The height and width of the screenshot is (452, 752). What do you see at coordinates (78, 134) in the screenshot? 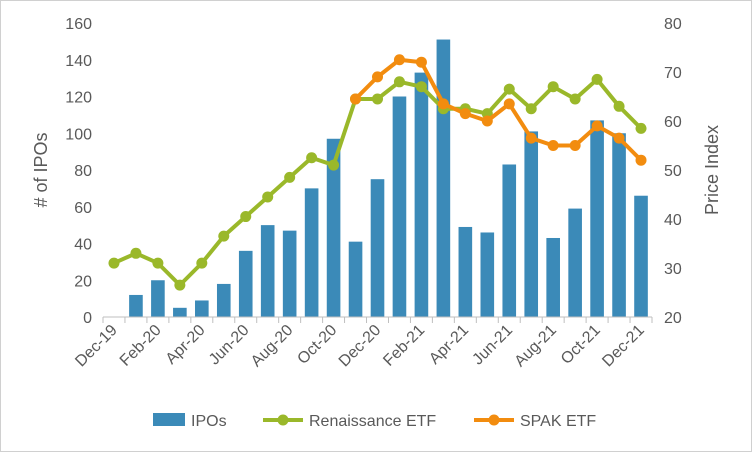
I see `y-tick-label: 100` at bounding box center [78, 134].